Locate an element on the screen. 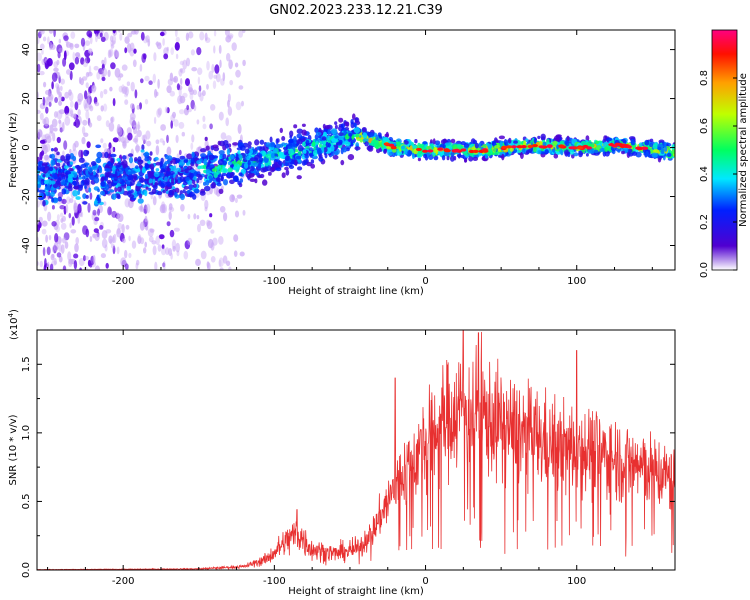 The width and height of the screenshot is (750, 600). colorbar-tick-label: 0.6 is located at coordinates (704, 126).